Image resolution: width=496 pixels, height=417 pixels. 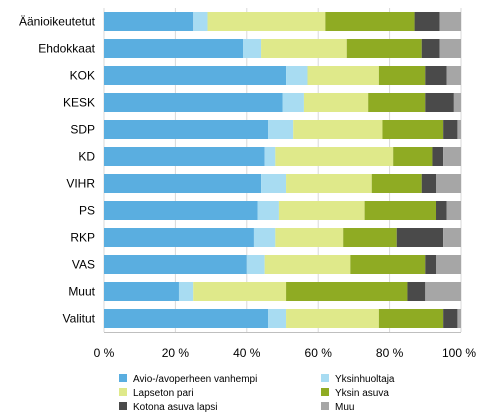 What do you see at coordinates (104, 353) in the screenshot?
I see `tick-label: 0 %` at bounding box center [104, 353].